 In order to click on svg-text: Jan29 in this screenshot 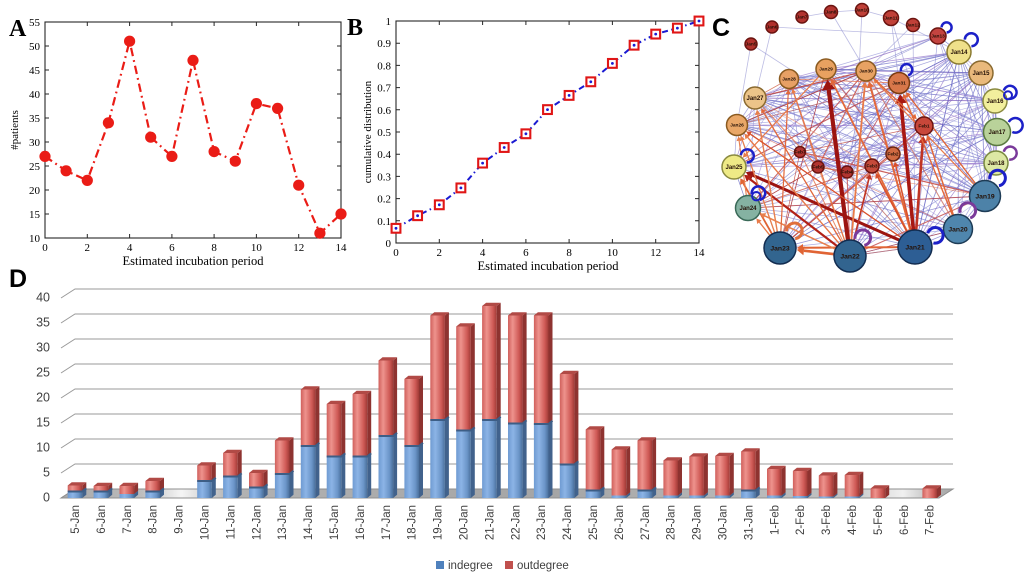, I will do `click(826, 70)`.